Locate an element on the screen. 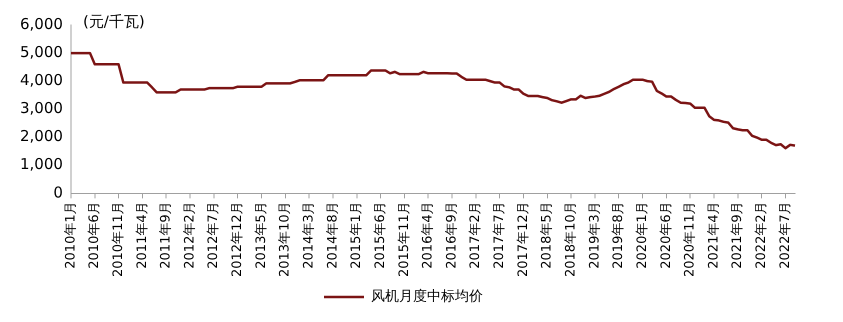 The height and width of the screenshot is (322, 843). y-axis-title: (元/千瓦) is located at coordinates (113, 21).